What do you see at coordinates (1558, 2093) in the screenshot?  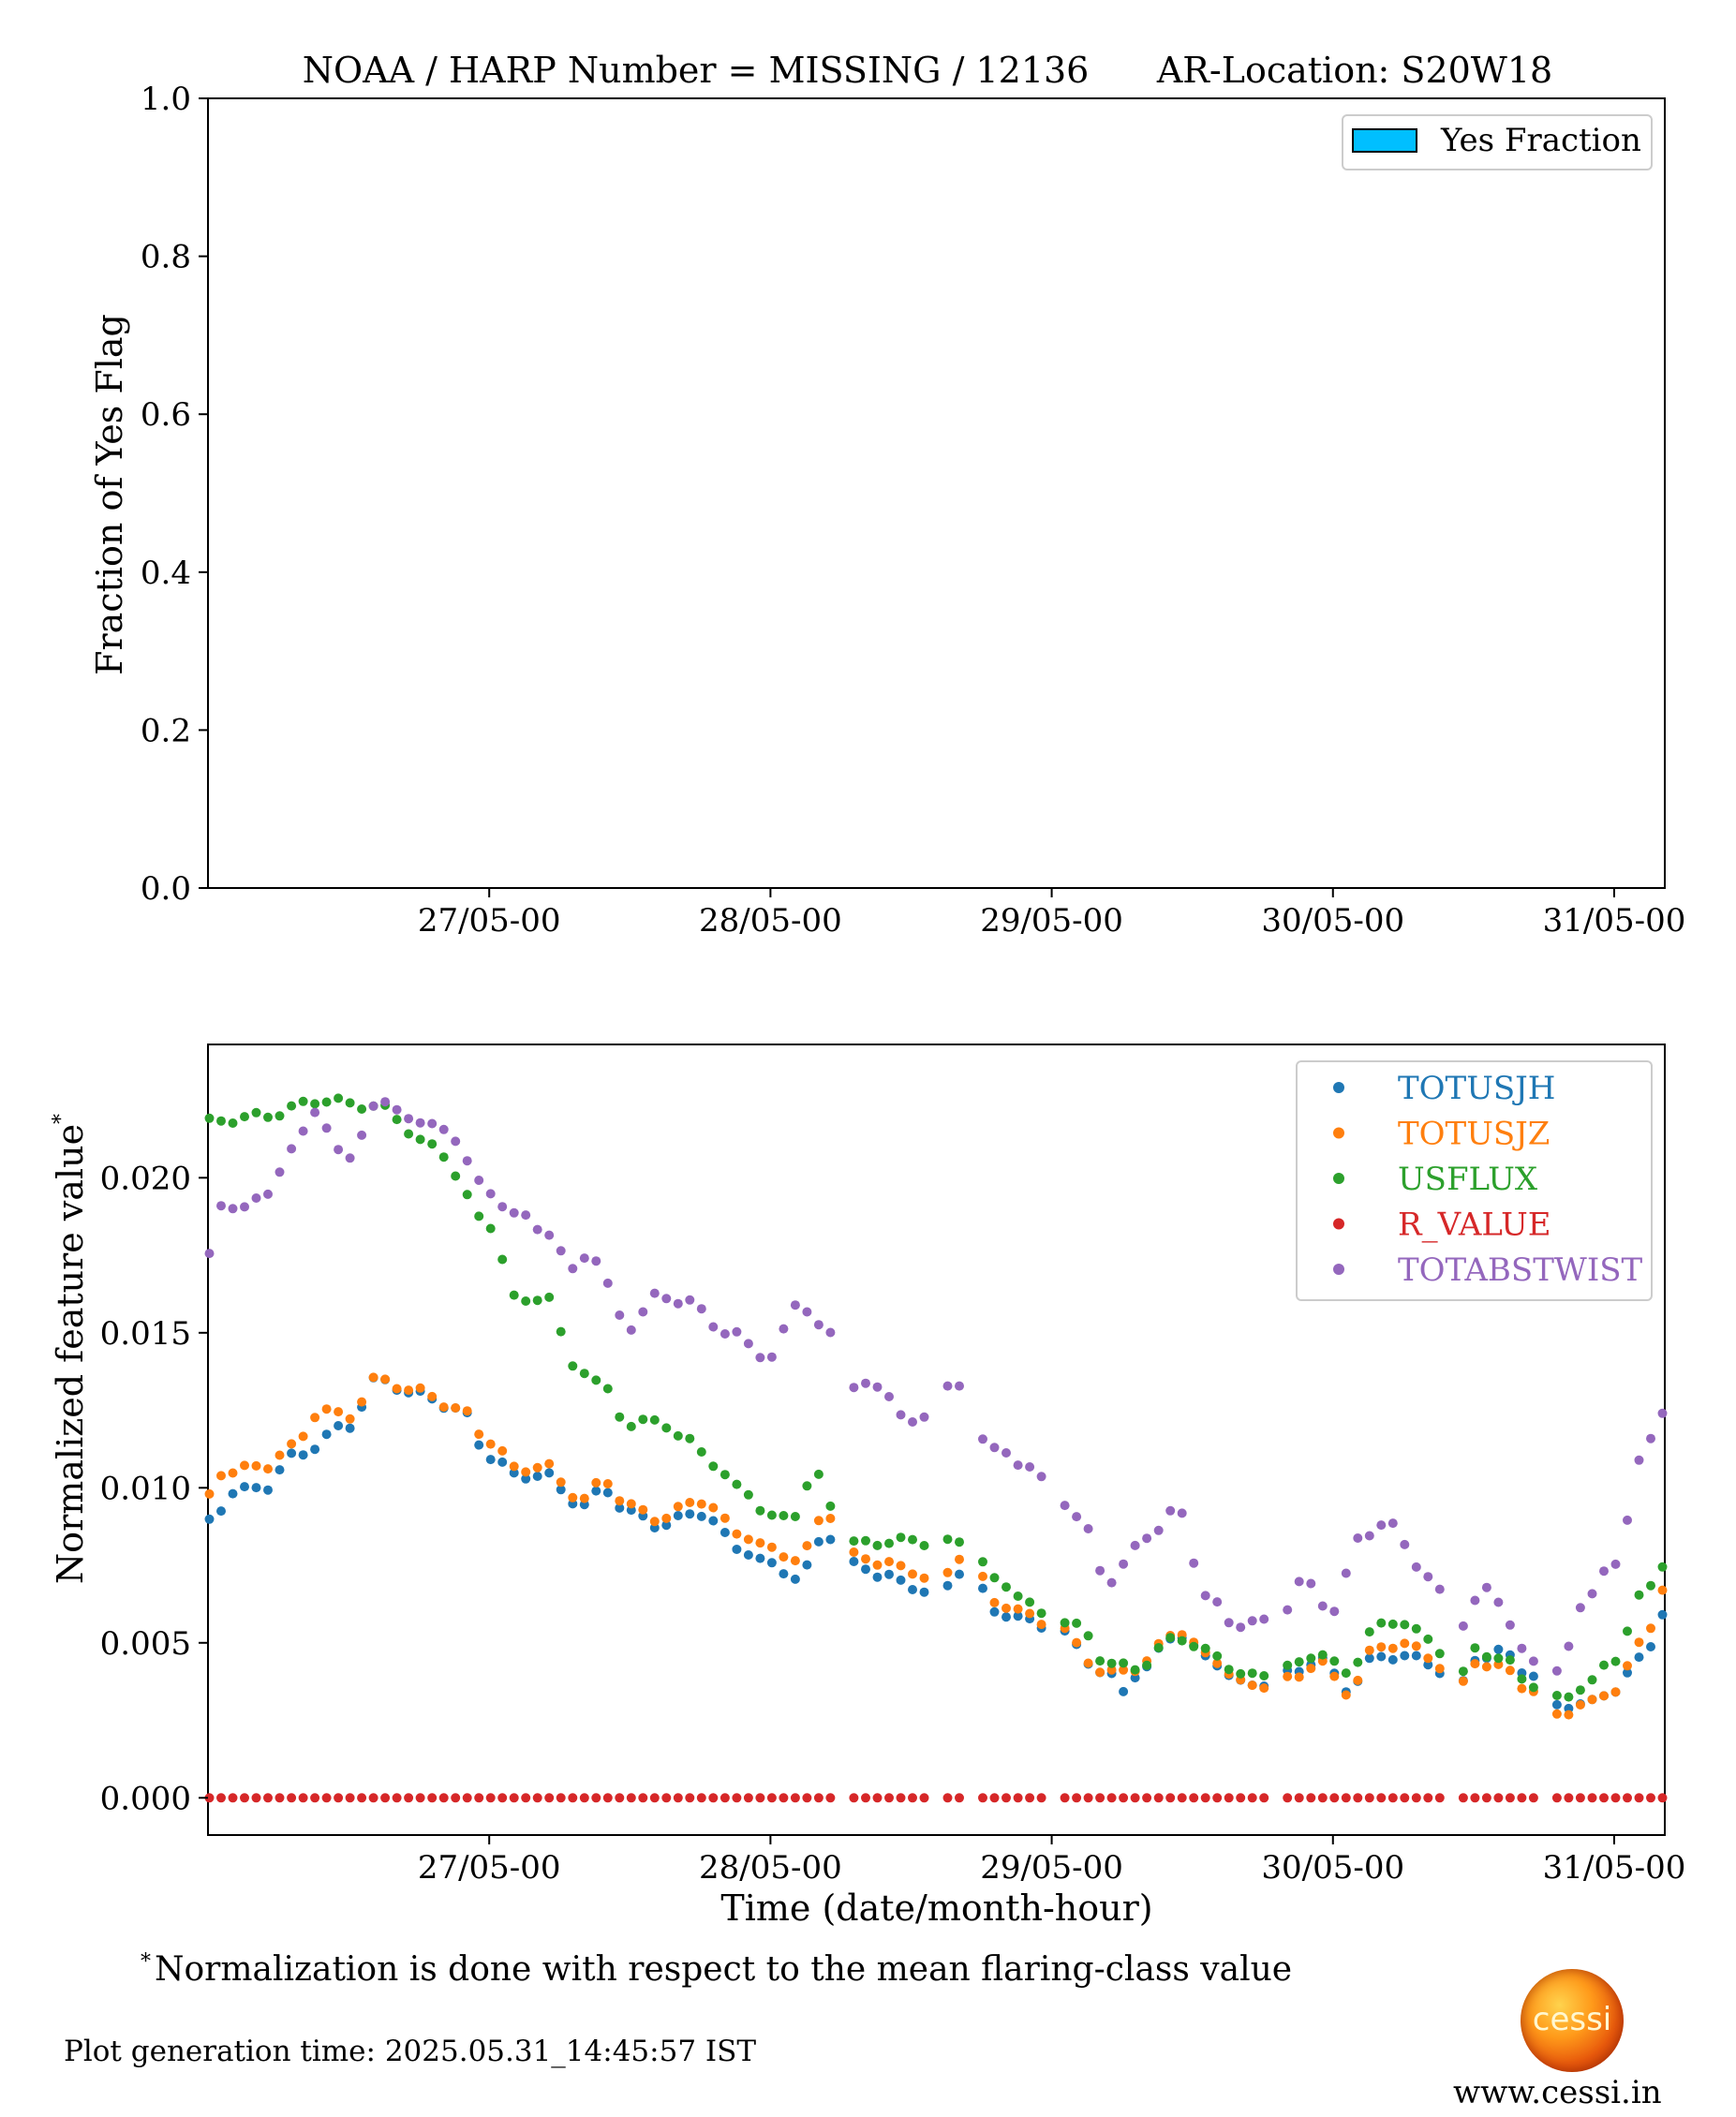 I see `website-link: www.cessi.in` at bounding box center [1558, 2093].